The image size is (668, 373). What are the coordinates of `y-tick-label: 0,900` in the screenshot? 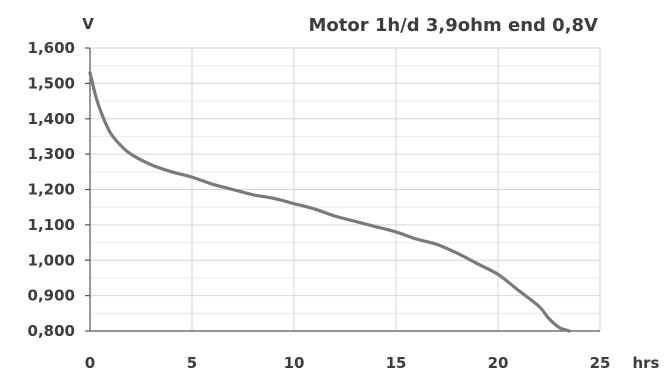 It's located at (51, 296).